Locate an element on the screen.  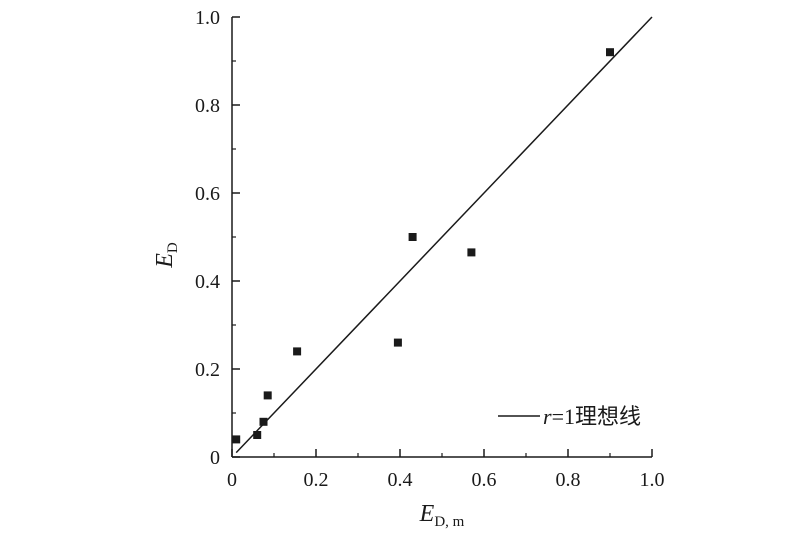
x-axis-title-main: E is located at coordinates (427, 514).